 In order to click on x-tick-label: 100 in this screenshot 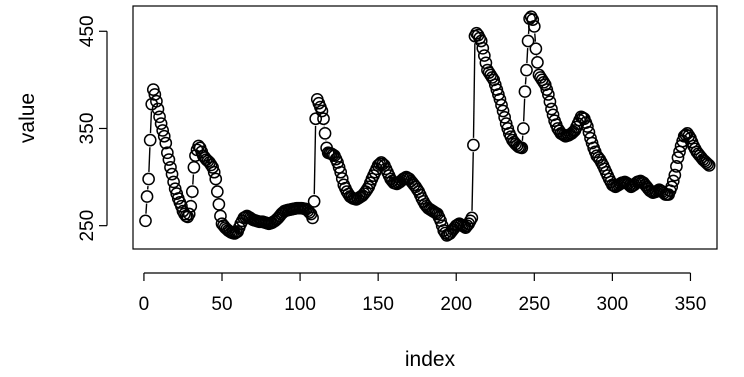, I will do `click(300, 304)`.